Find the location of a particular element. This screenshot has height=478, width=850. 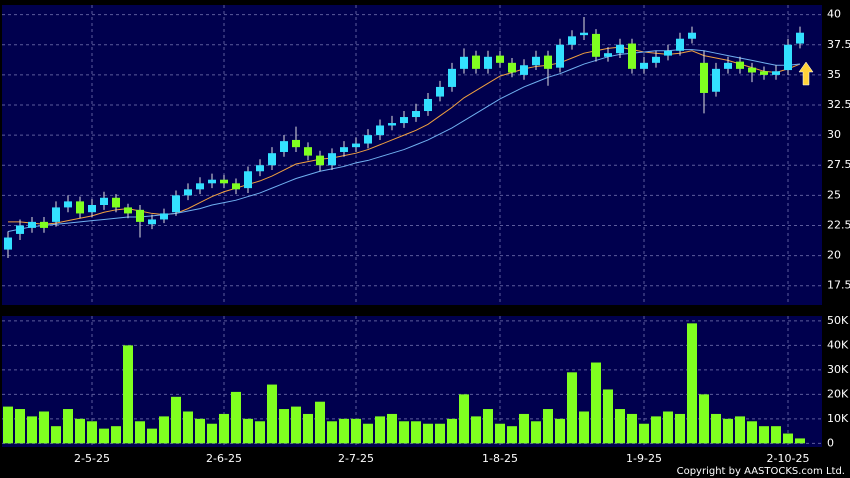

x-tick-label: 2-6-25 is located at coordinates (224, 458).